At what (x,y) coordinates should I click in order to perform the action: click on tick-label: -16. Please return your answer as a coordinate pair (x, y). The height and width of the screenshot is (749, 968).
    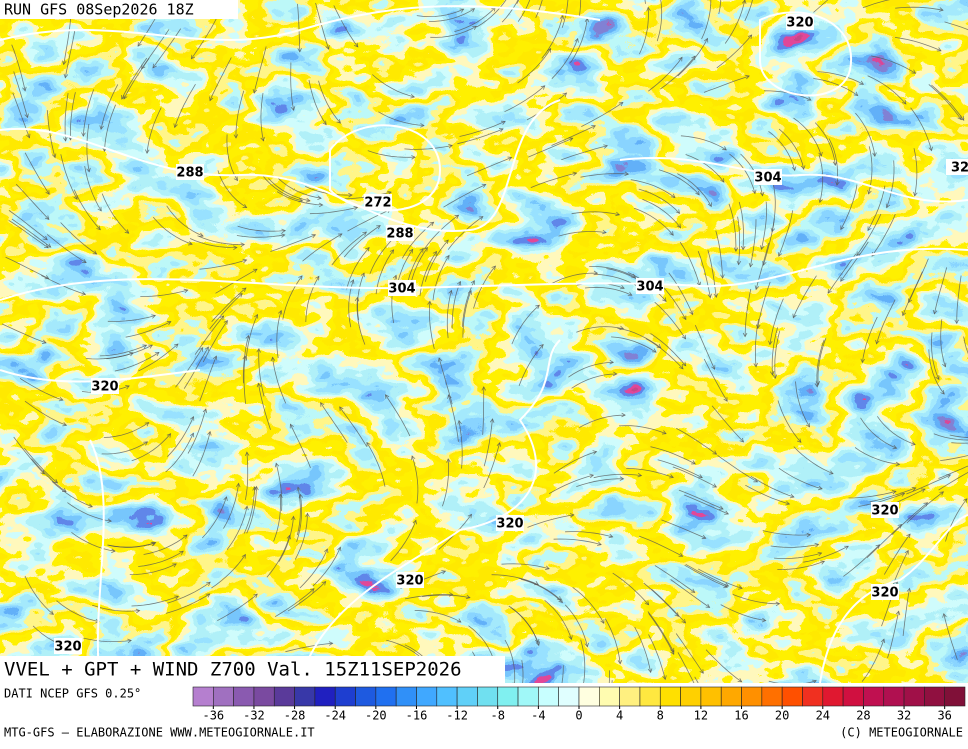
    Looking at the image, I should click on (417, 716).